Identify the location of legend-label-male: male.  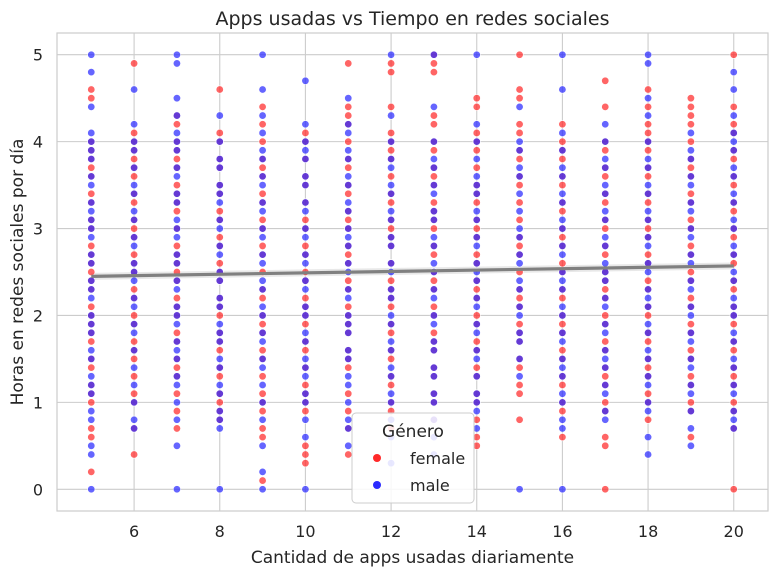
(430, 485).